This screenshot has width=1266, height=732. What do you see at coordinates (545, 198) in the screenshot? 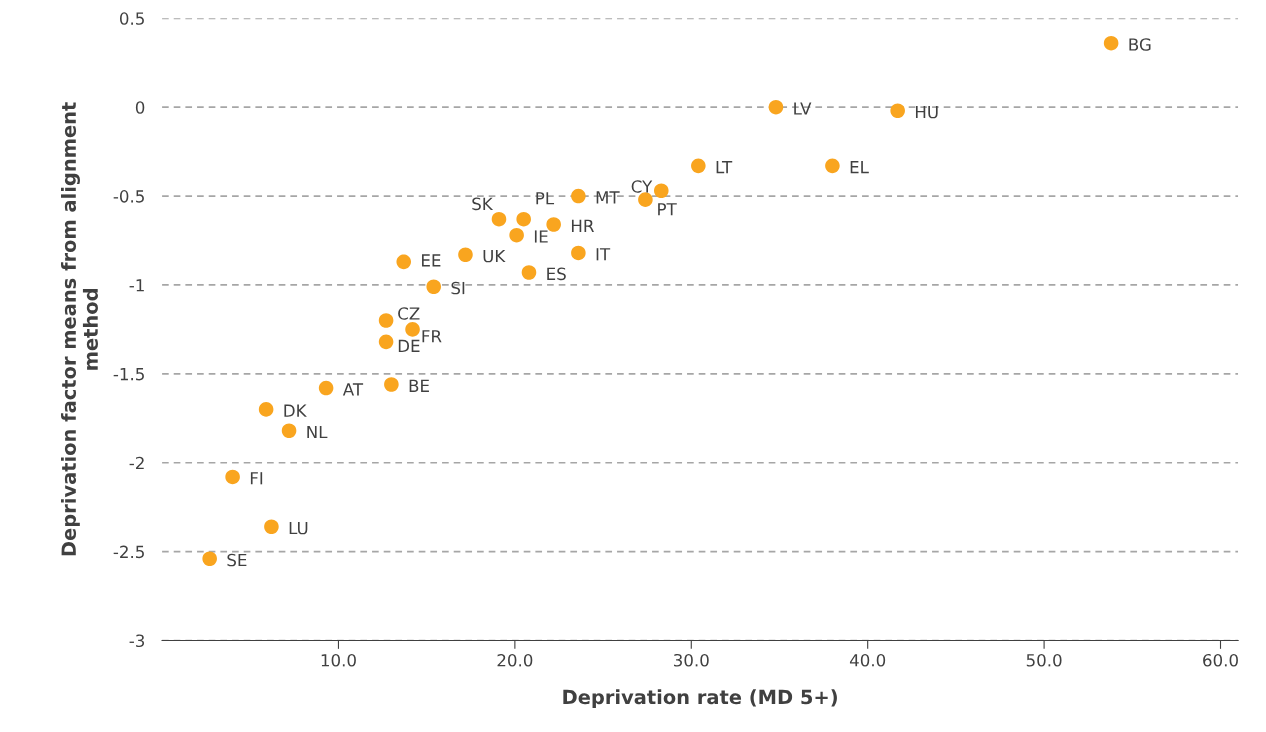
I see `annotation: PL` at bounding box center [545, 198].